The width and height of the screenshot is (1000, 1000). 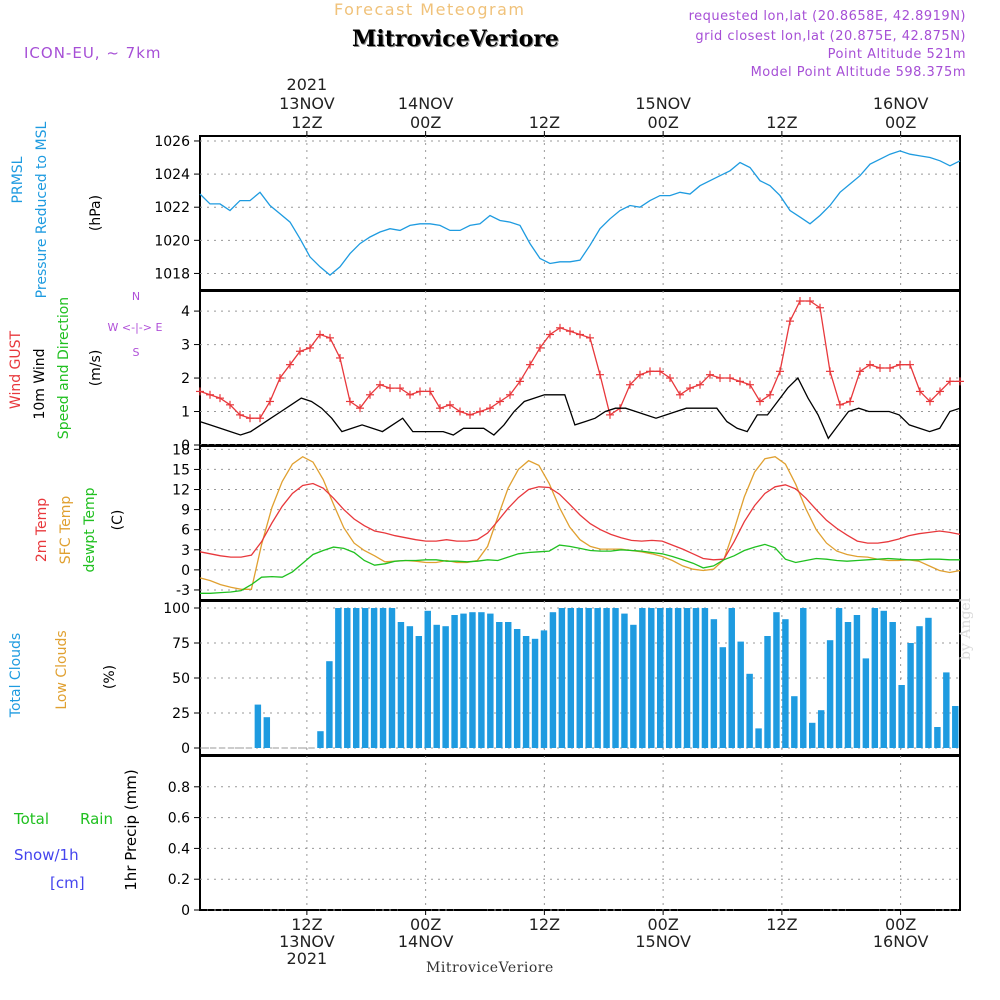 What do you see at coordinates (827, 16) in the screenshot?
I see `requested-coords: requested lon,lat (20.8658E, 42.8919N)` at bounding box center [827, 16].